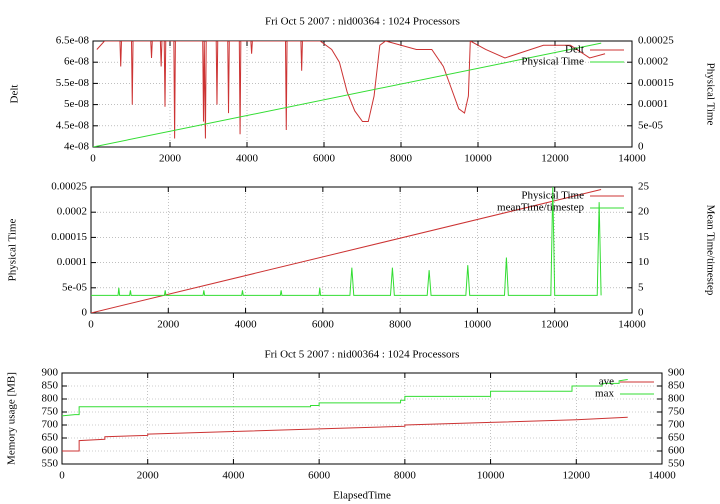  Describe the element at coordinates (676, 373) in the screenshot. I see `y2-tick-label: 900` at that location.